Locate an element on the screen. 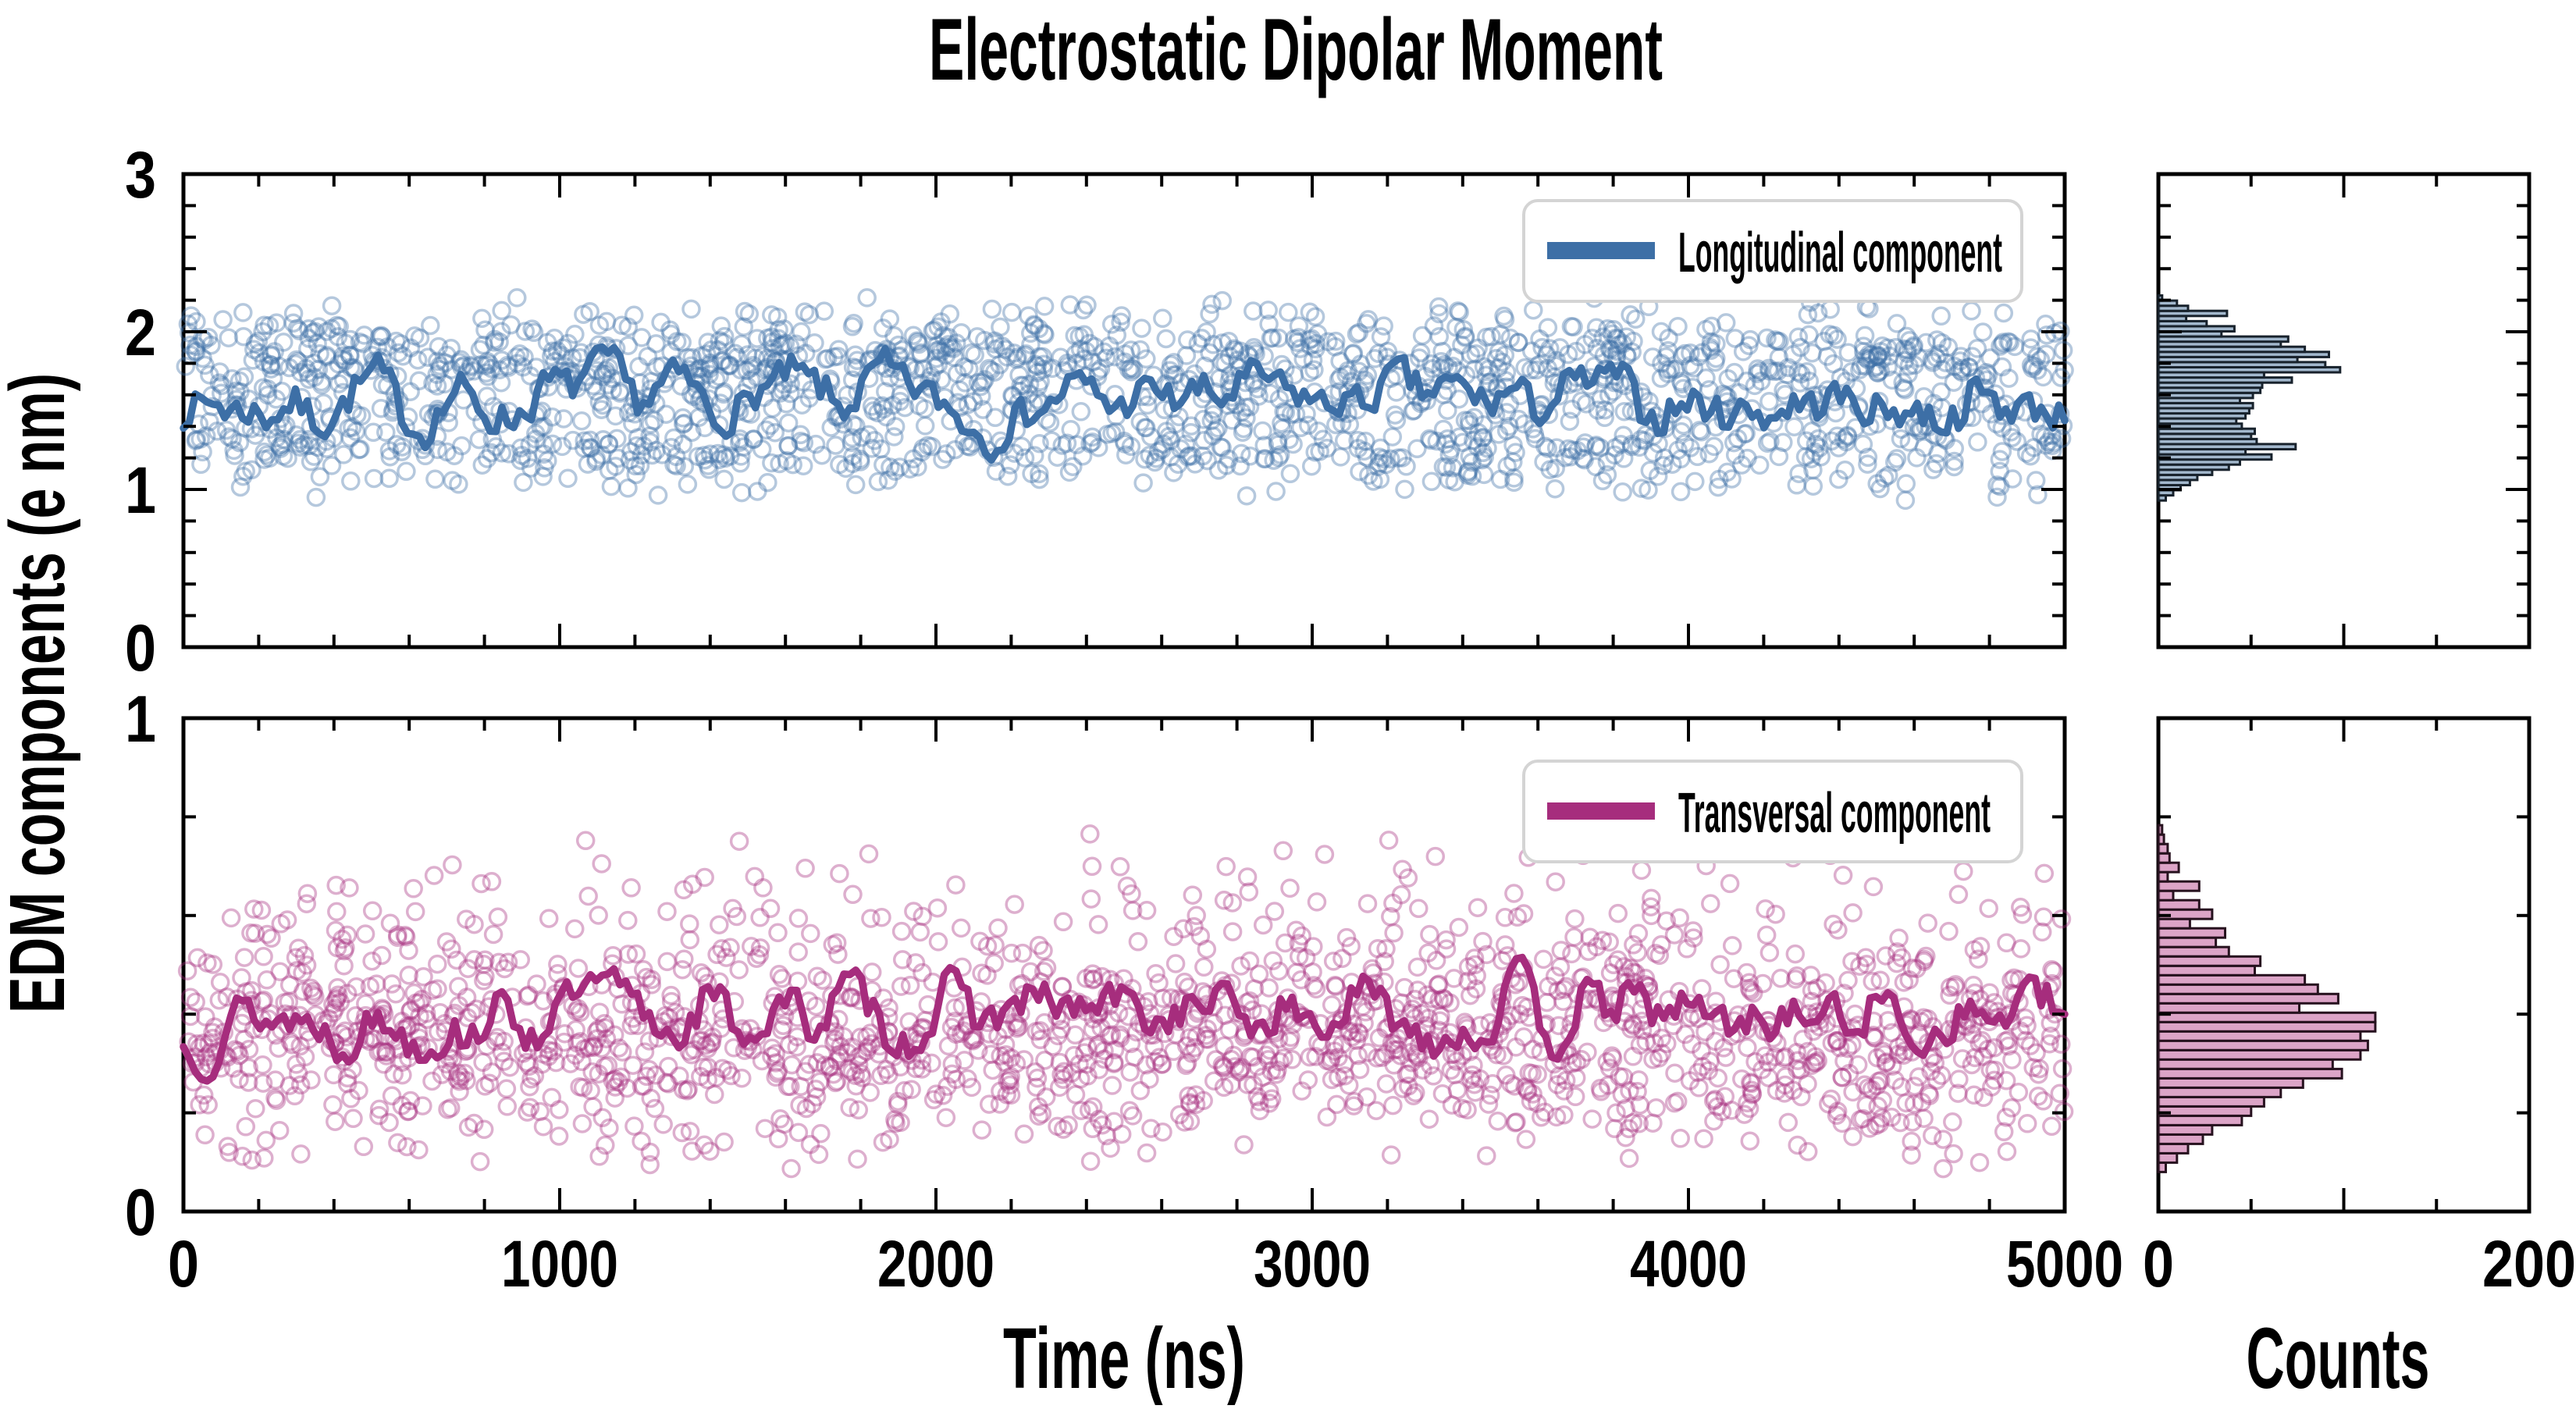 The height and width of the screenshot is (1409, 2576). y-axis-label: EDM components (e nm) is located at coordinates (40, 693).